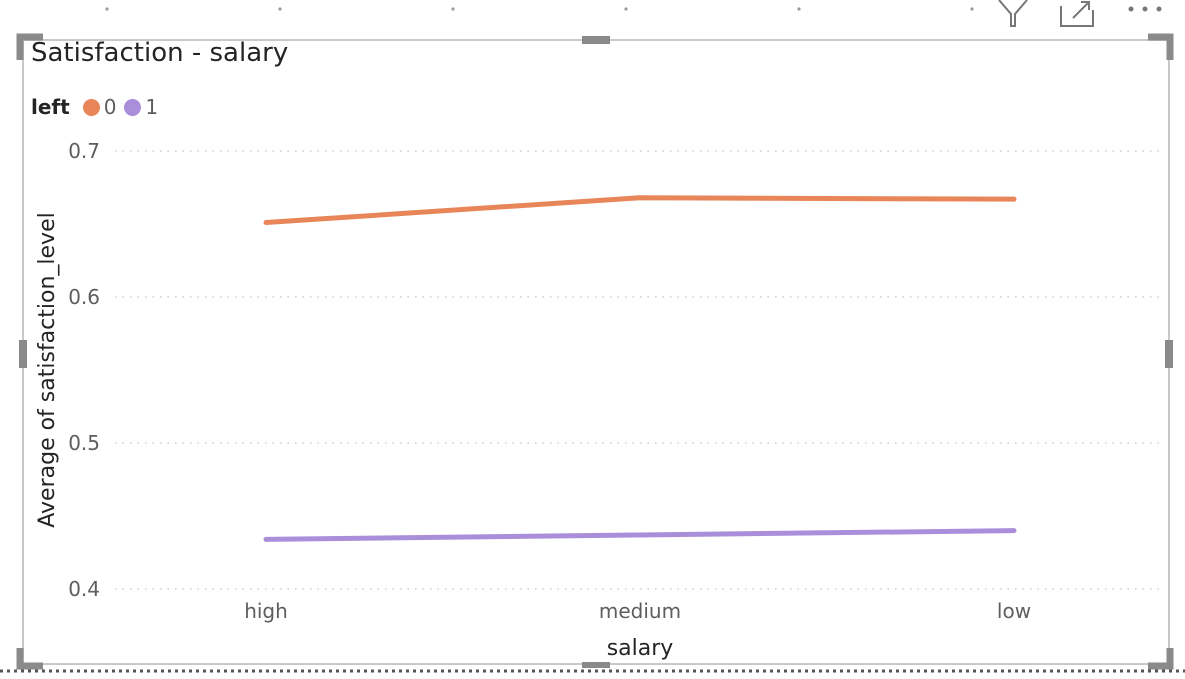 Image resolution: width=1185 pixels, height=679 pixels. What do you see at coordinates (1014, 611) in the screenshot?
I see `x-tick-label: low` at bounding box center [1014, 611].